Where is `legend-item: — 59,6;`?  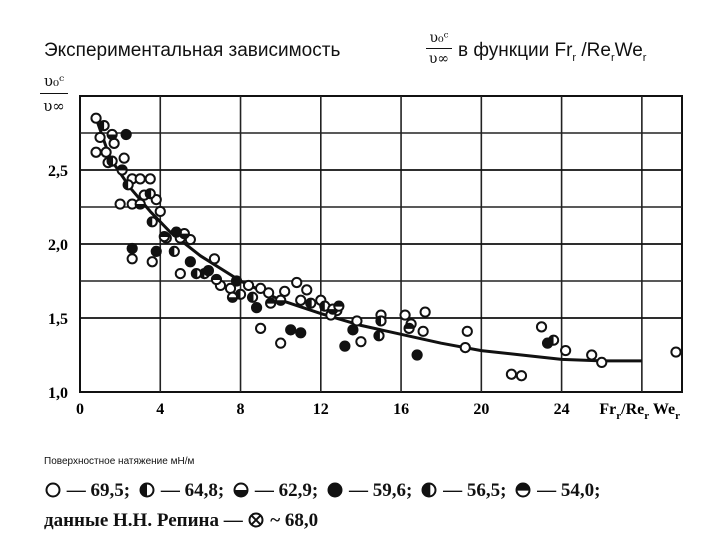
legend-item: — 59,6; is located at coordinates (369, 491).